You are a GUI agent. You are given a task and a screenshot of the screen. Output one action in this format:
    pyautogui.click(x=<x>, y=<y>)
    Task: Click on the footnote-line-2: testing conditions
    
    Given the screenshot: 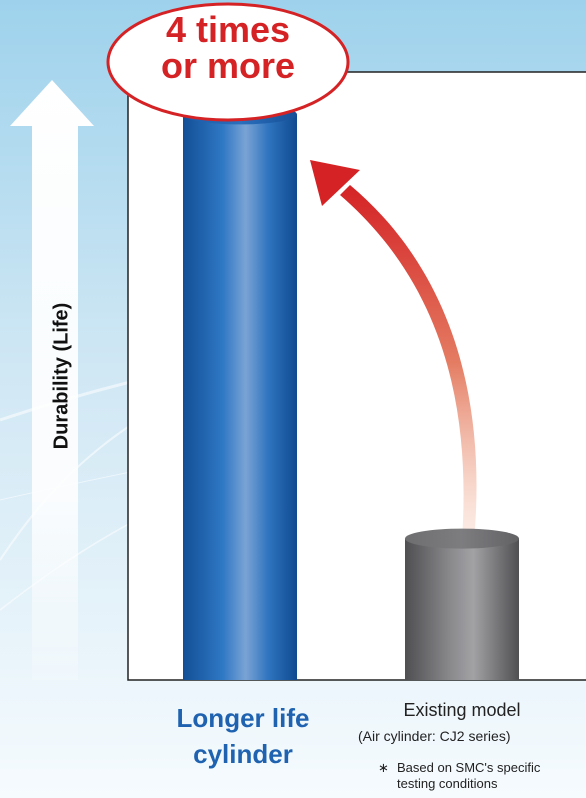 What is the action you would take?
    pyautogui.click(x=447, y=783)
    